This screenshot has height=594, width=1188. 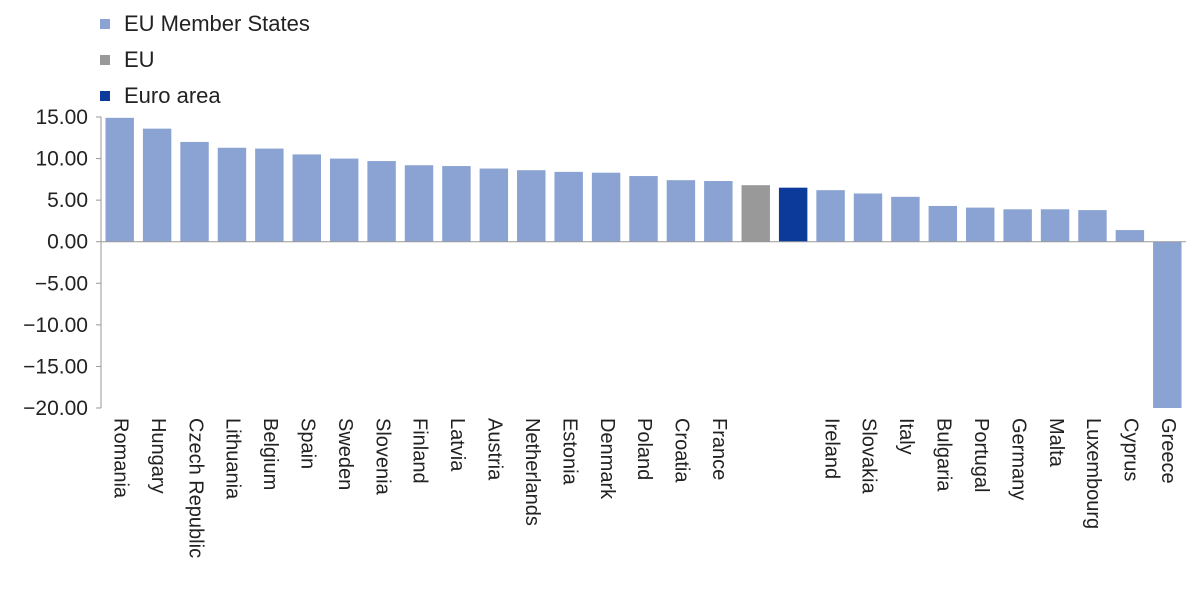 I want to click on x-tick-label: Latvia, so click(x=457, y=445).